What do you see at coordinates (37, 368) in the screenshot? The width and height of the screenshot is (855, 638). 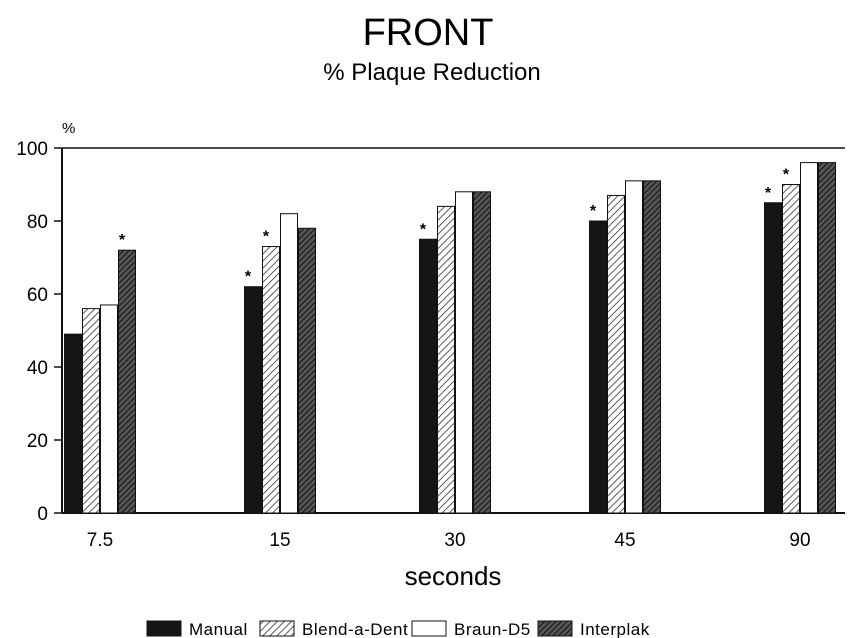 I see `y-tick-label: 40` at bounding box center [37, 368].